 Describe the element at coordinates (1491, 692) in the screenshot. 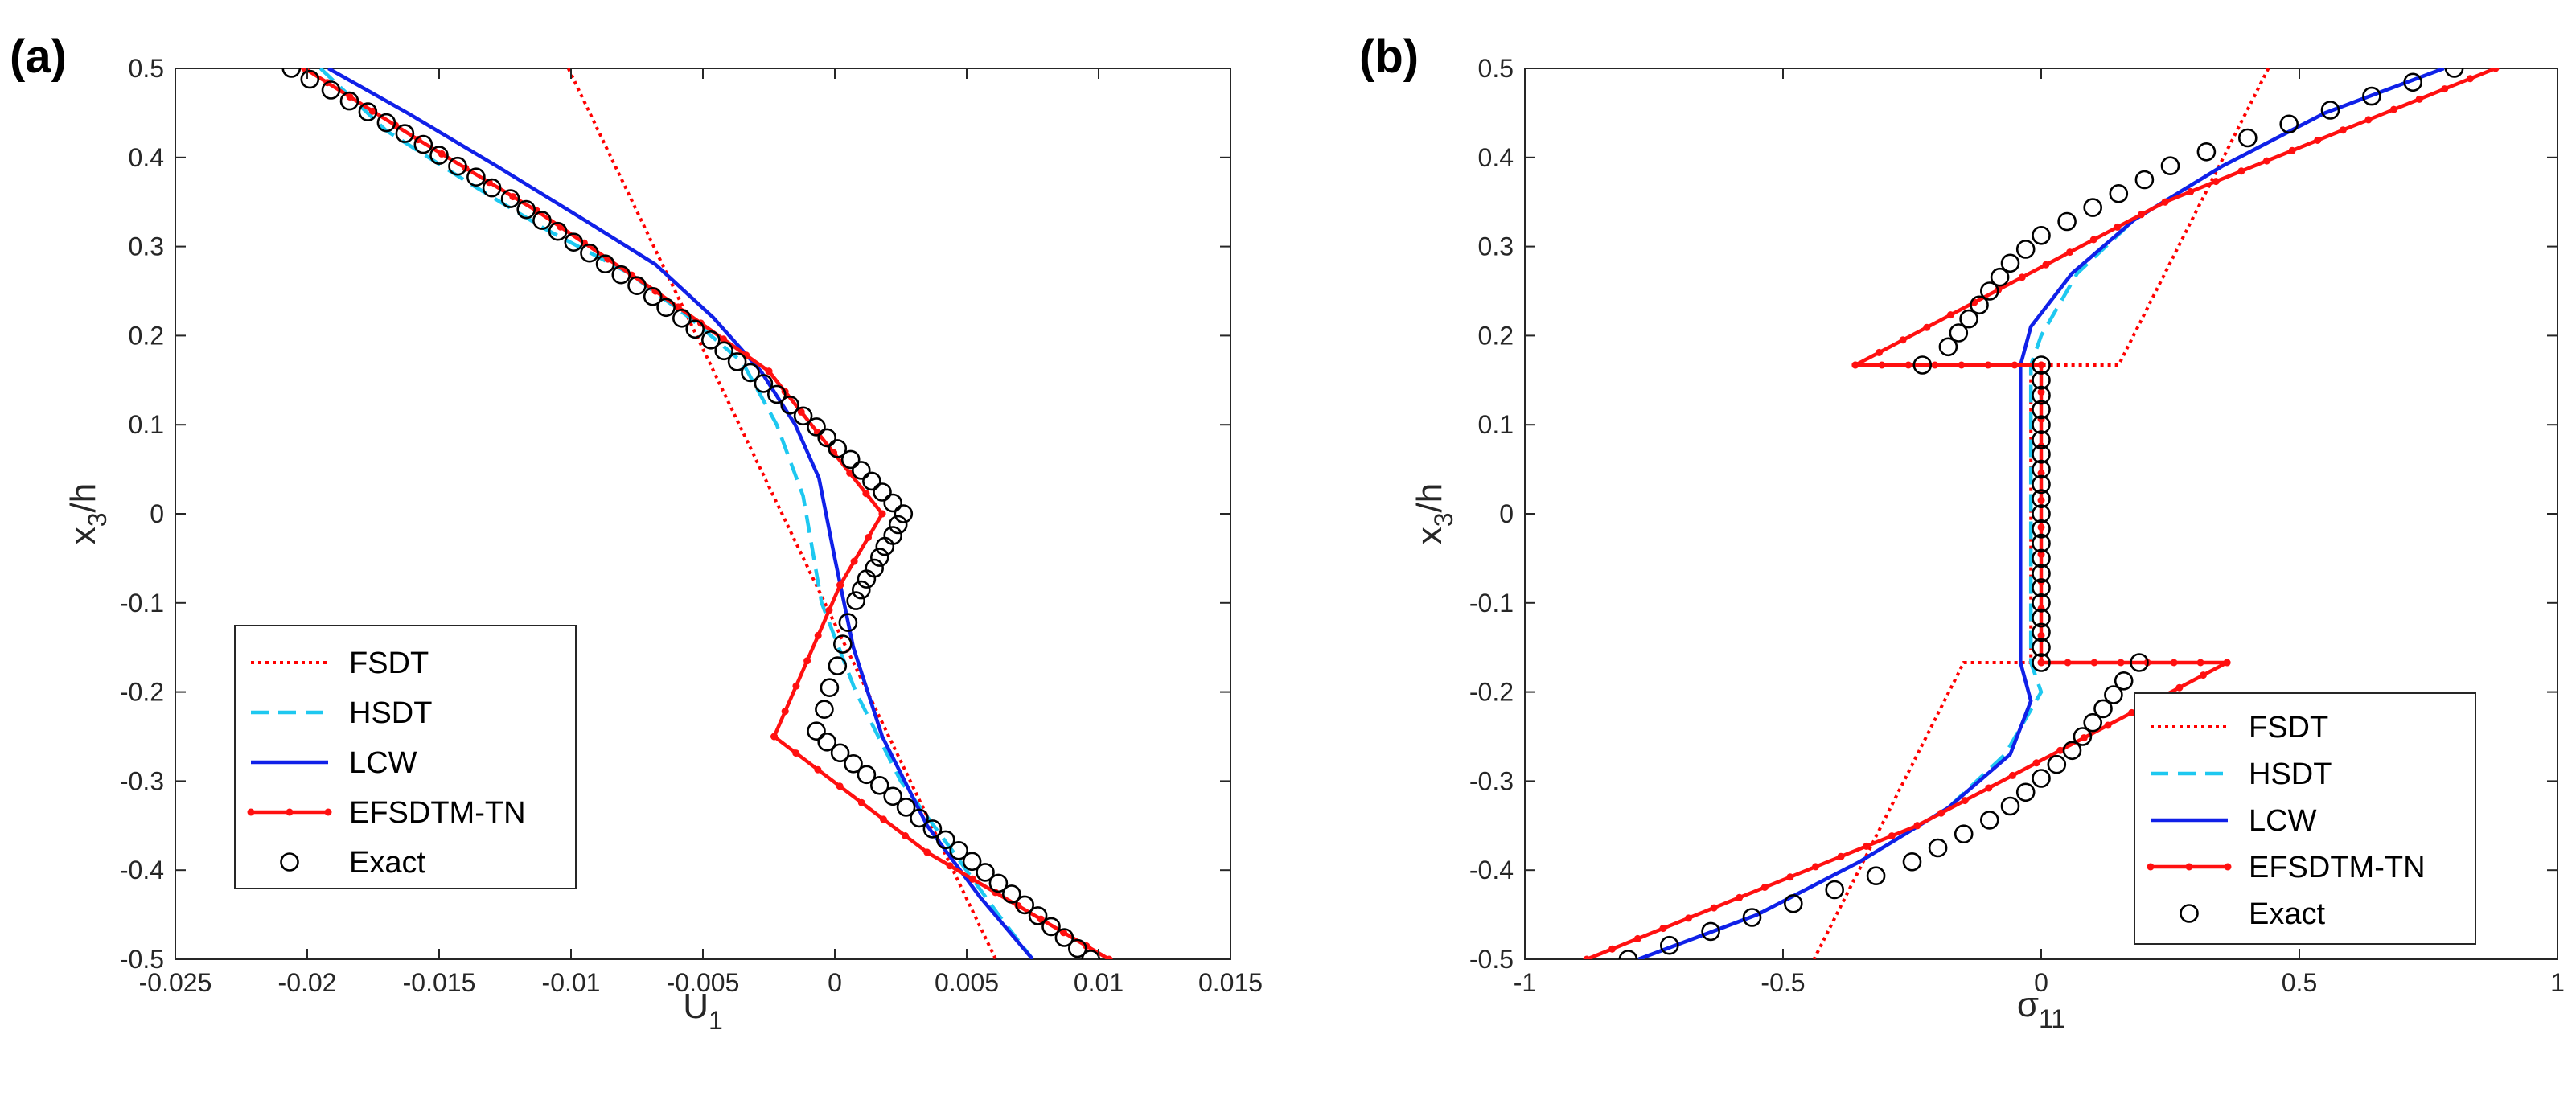

I see `panel-b-y-tick-label: -0.2` at that location.